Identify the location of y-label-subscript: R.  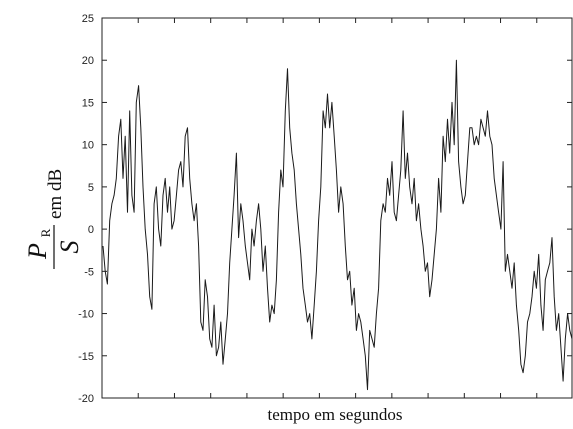
(45, 232).